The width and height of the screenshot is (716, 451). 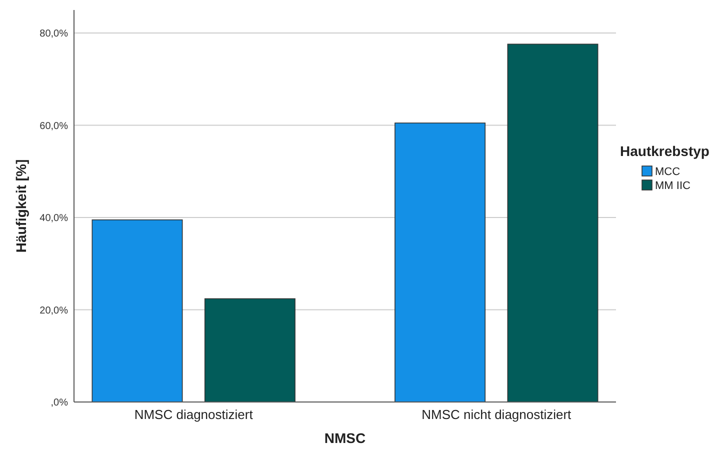 I want to click on y-tick-label: ,0%, so click(x=59, y=403).